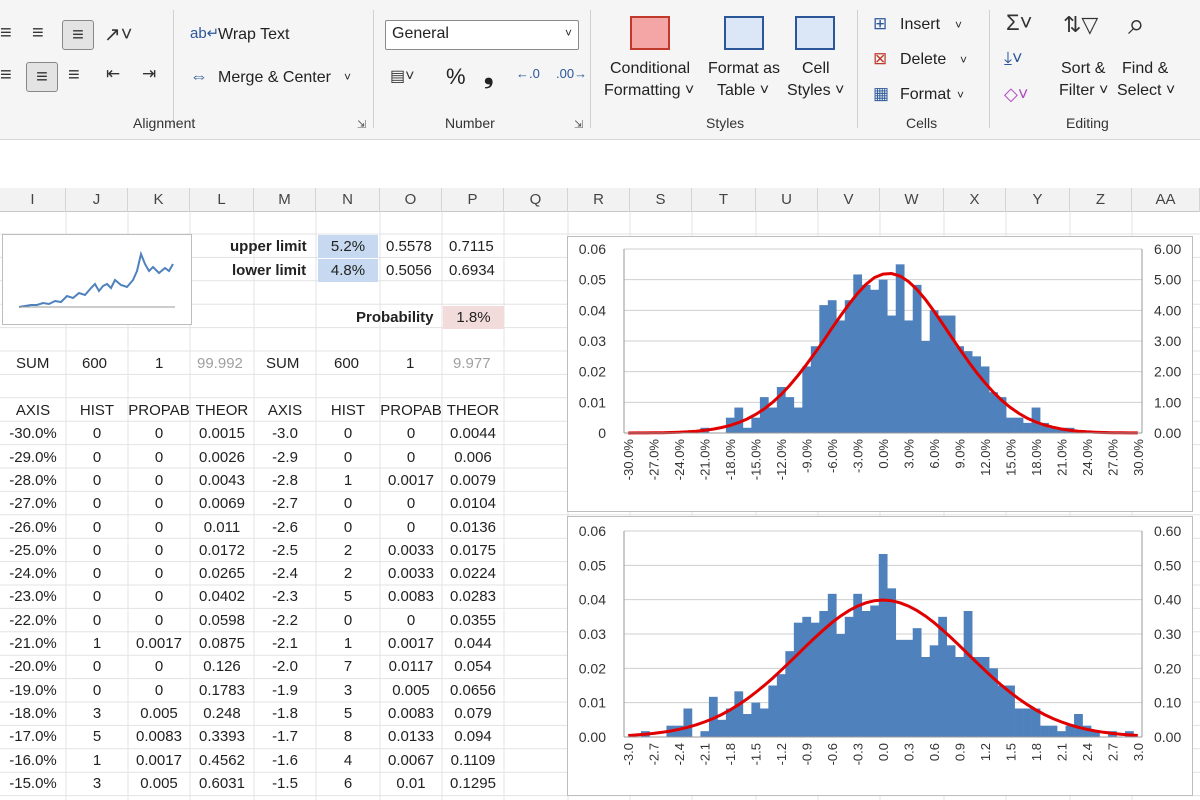  What do you see at coordinates (579, 125) in the screenshot?
I see `number-launcher-icon: ⇲` at bounding box center [579, 125].